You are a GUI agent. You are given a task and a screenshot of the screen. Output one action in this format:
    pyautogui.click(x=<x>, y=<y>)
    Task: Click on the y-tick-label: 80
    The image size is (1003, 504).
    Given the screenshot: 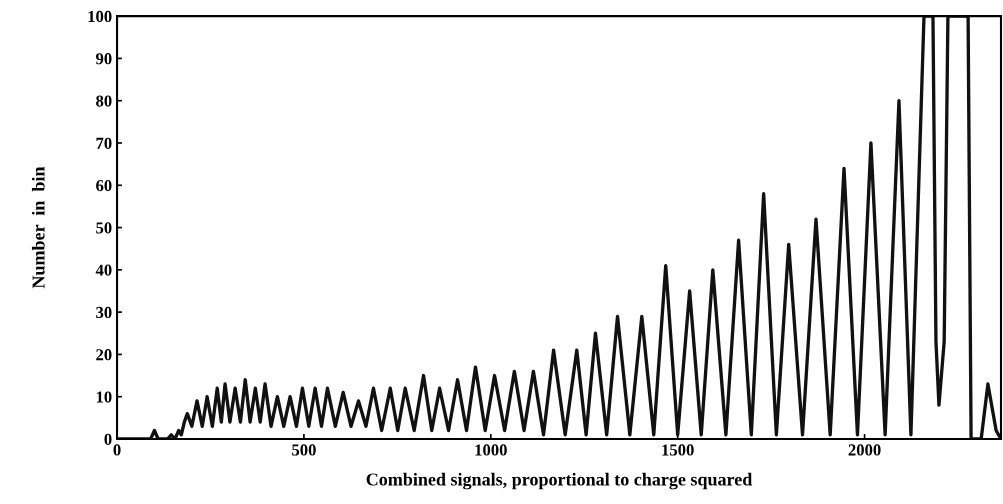 What is the action you would take?
    pyautogui.click(x=104, y=101)
    